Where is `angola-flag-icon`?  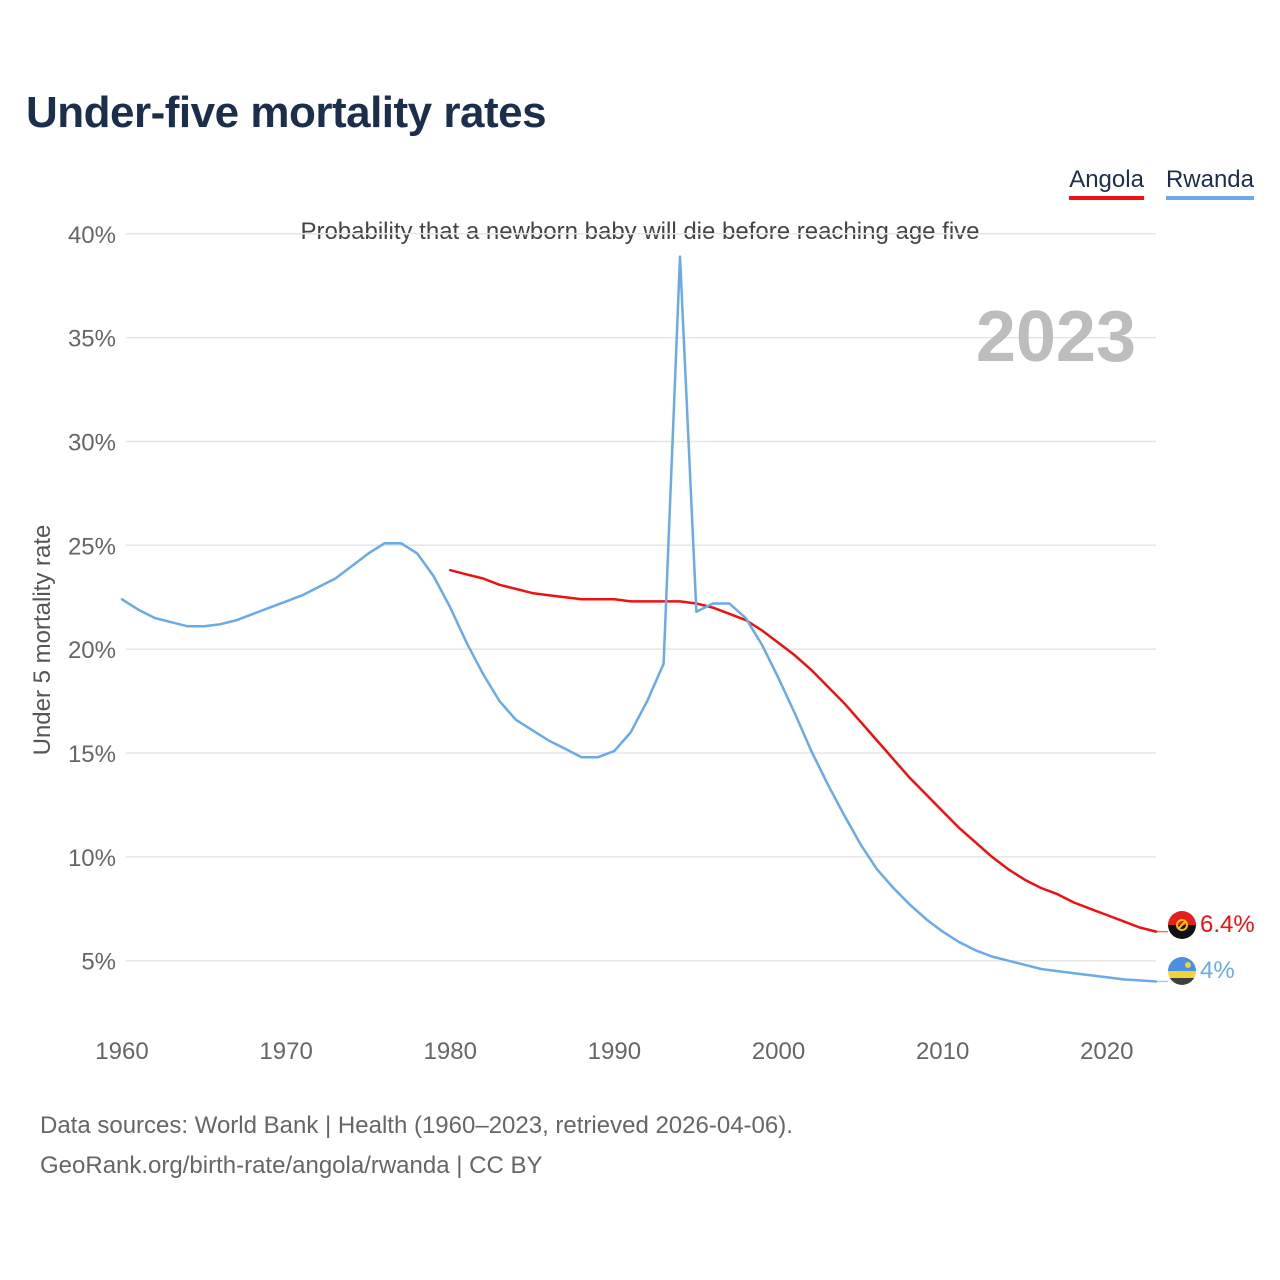 angola-flag-icon is located at coordinates (1182, 925).